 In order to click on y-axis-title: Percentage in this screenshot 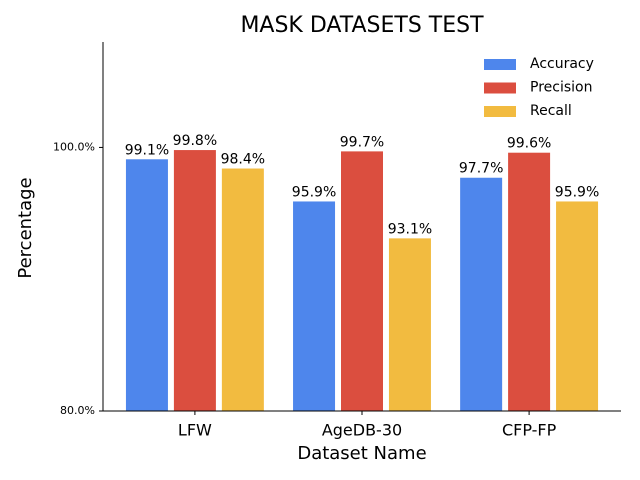, I will do `click(25, 227)`.